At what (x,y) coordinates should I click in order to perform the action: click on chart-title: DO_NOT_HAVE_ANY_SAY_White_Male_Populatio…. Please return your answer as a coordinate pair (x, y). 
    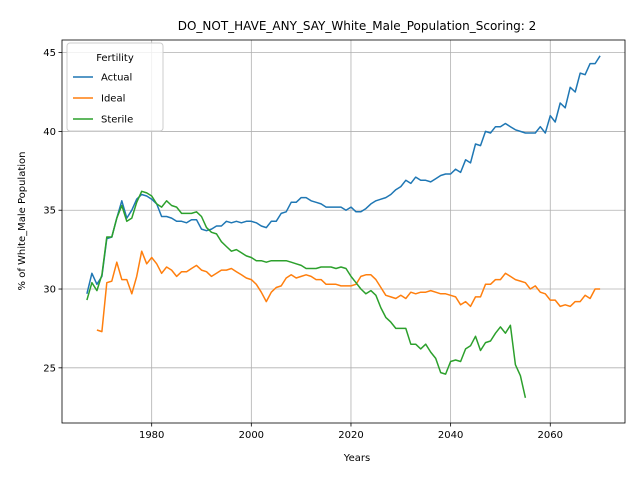
    Looking at the image, I should click on (357, 26).